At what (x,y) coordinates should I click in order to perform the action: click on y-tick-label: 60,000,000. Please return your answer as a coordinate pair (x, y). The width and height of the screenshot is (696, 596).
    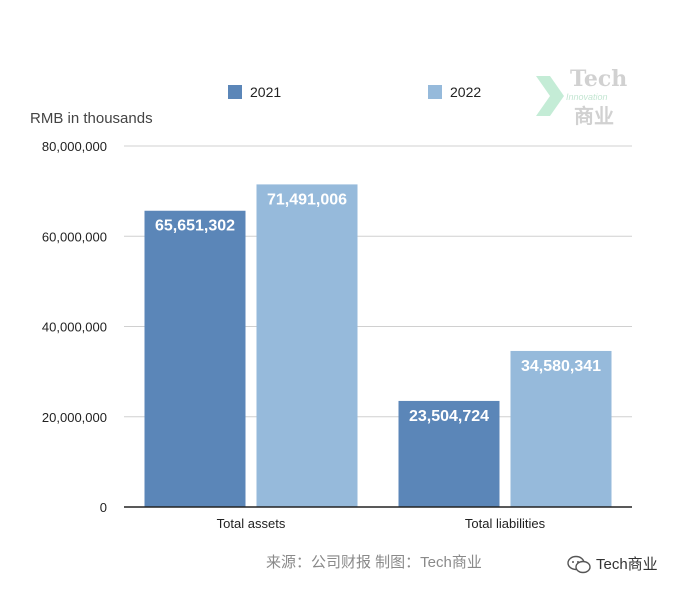
    Looking at the image, I should click on (74, 236).